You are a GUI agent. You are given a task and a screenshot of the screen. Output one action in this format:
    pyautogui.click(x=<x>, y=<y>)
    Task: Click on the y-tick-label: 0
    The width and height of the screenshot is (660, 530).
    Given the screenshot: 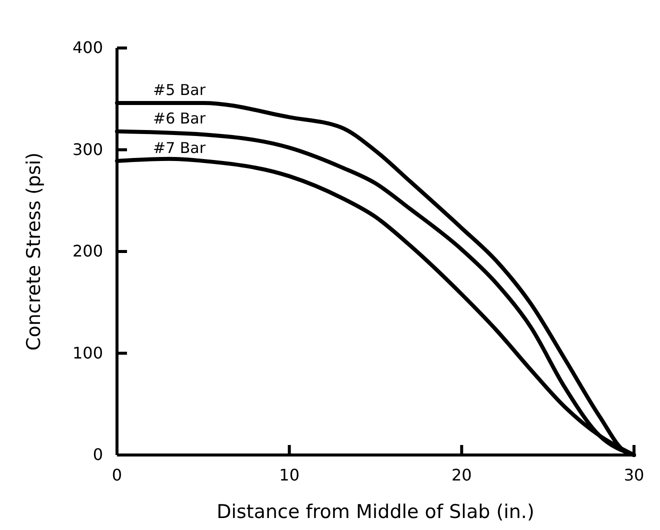 What is the action you would take?
    pyautogui.click(x=97, y=454)
    